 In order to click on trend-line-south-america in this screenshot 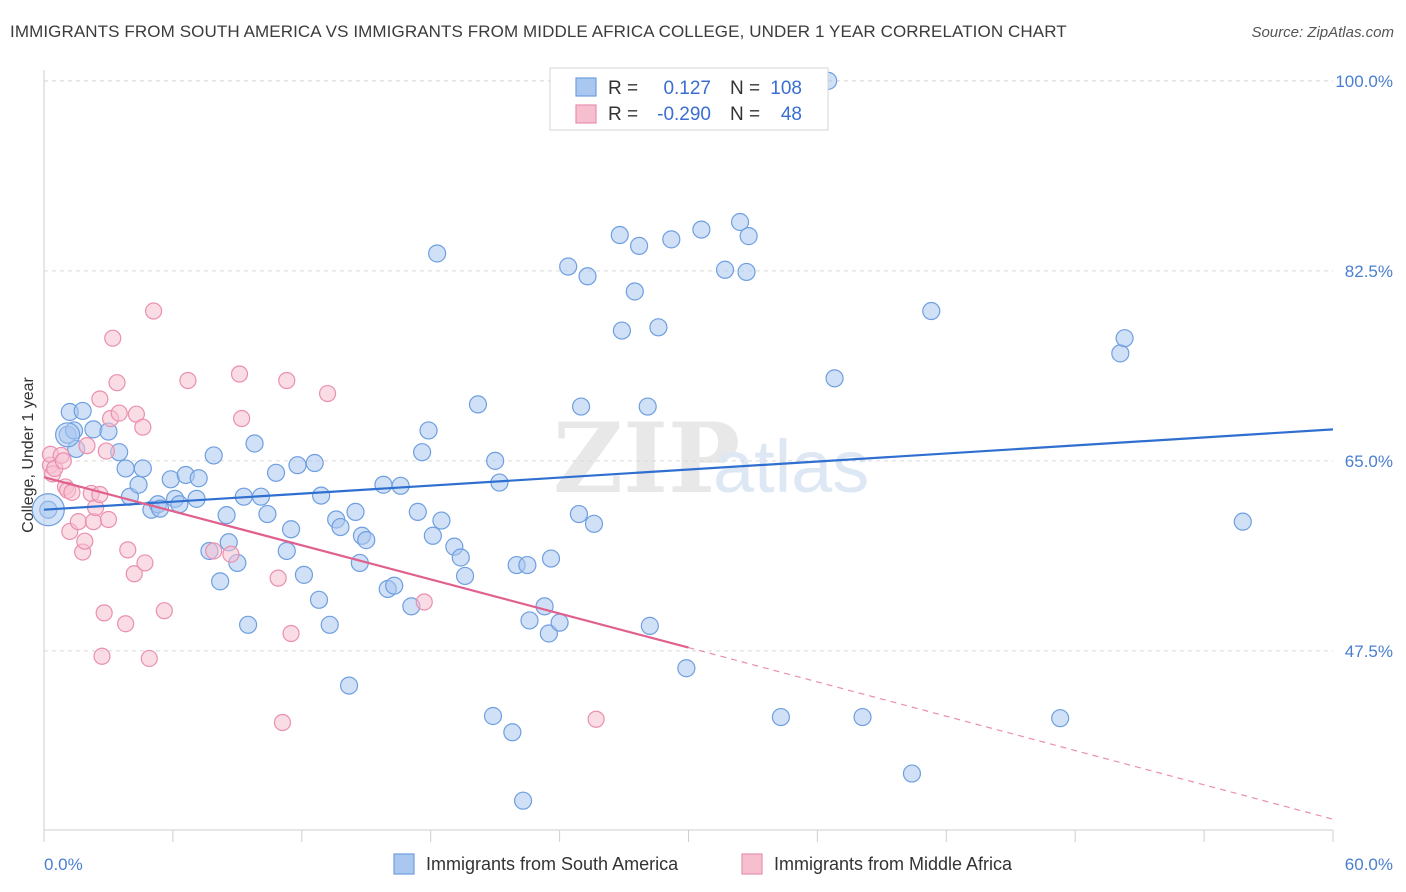, I will do `click(688, 469)`.